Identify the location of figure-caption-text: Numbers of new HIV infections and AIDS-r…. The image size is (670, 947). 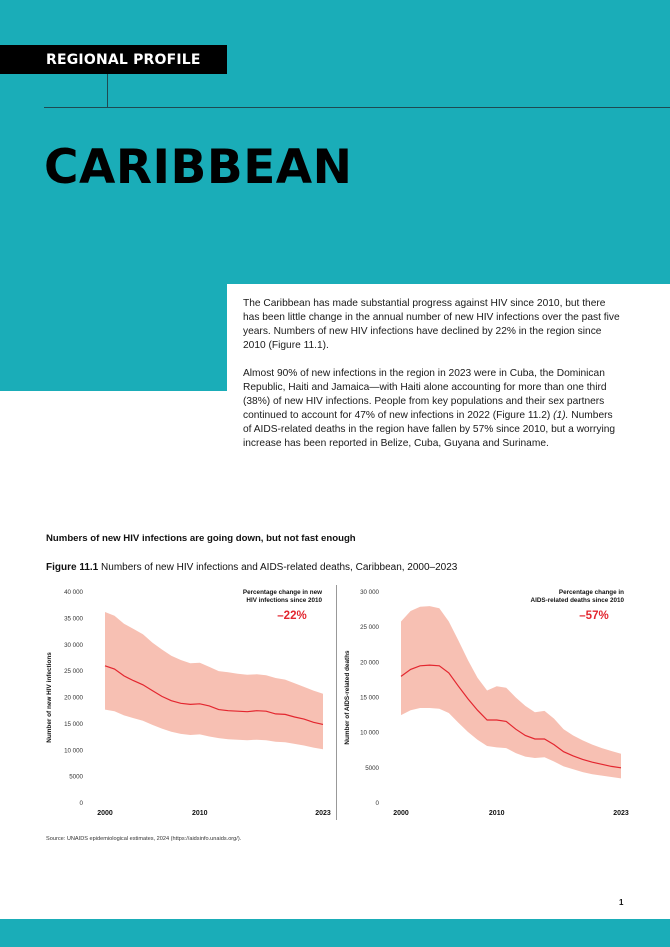
(279, 567).